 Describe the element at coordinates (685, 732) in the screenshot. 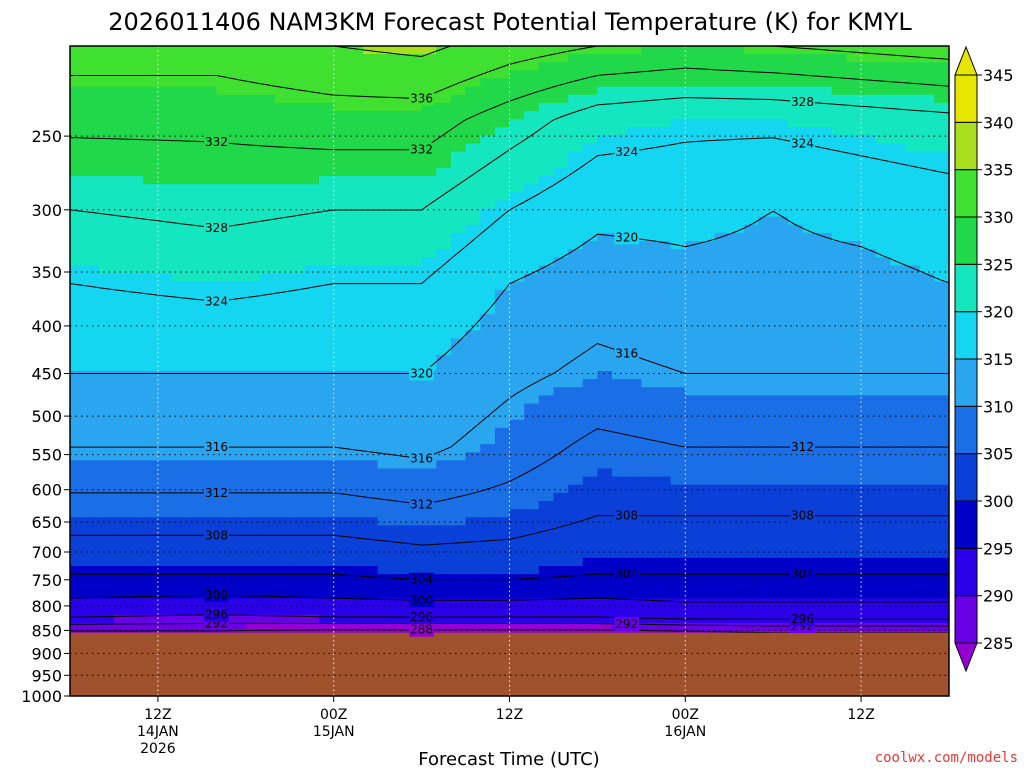

I see `x-tick-label: 16JAN` at that location.